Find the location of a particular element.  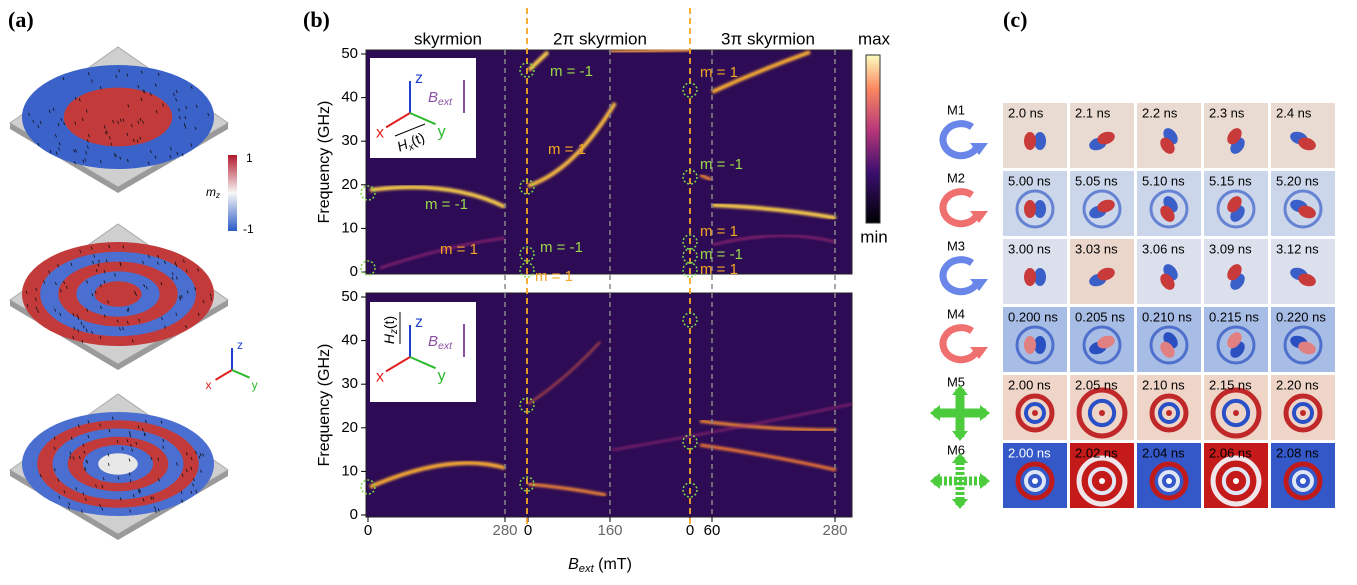

time-label: 5.10 ns is located at coordinates (1163, 180).